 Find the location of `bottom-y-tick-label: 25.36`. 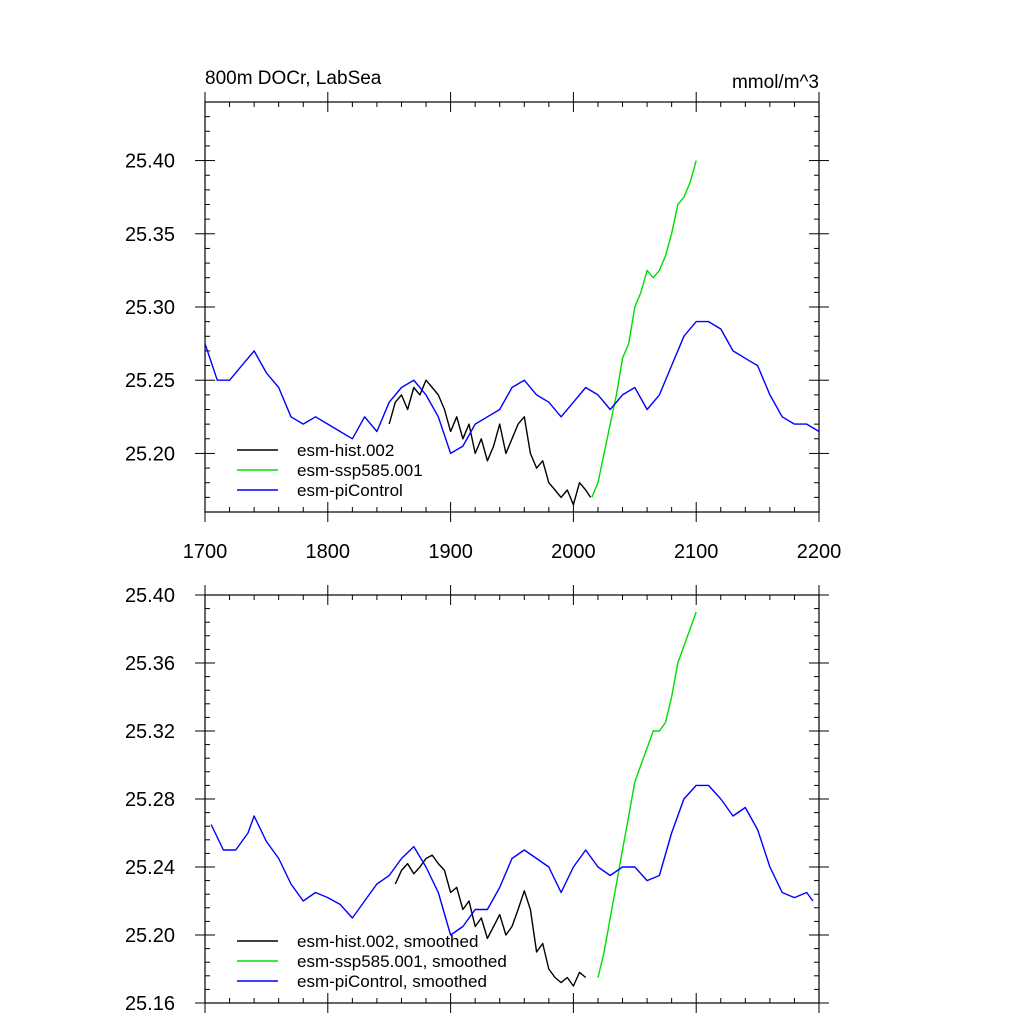

bottom-y-tick-label: 25.36 is located at coordinates (150, 664).